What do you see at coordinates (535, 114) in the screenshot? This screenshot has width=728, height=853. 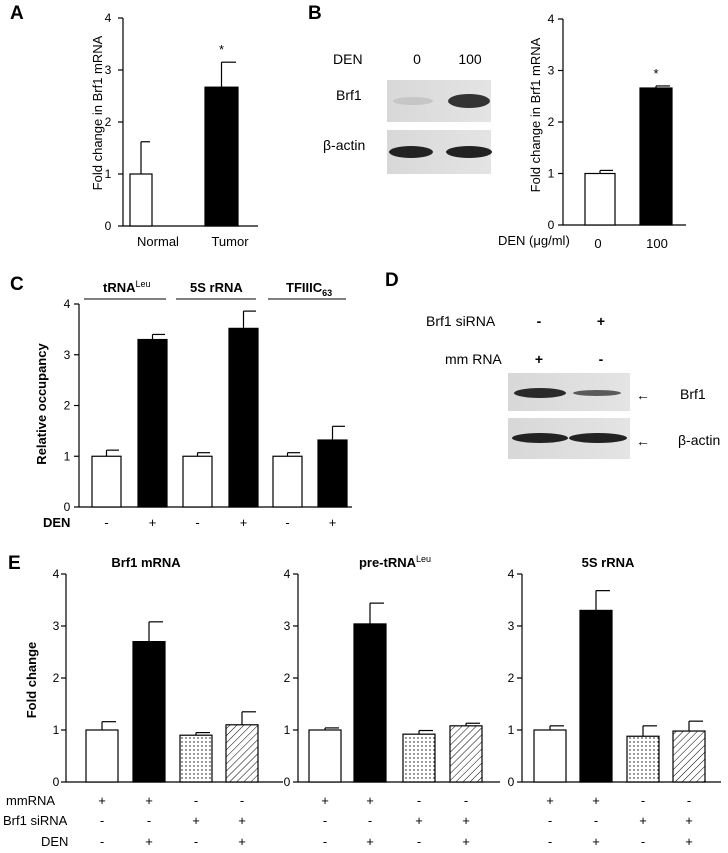 I see `y-axis-label: Fold change in Brf1 mRNA` at bounding box center [535, 114].